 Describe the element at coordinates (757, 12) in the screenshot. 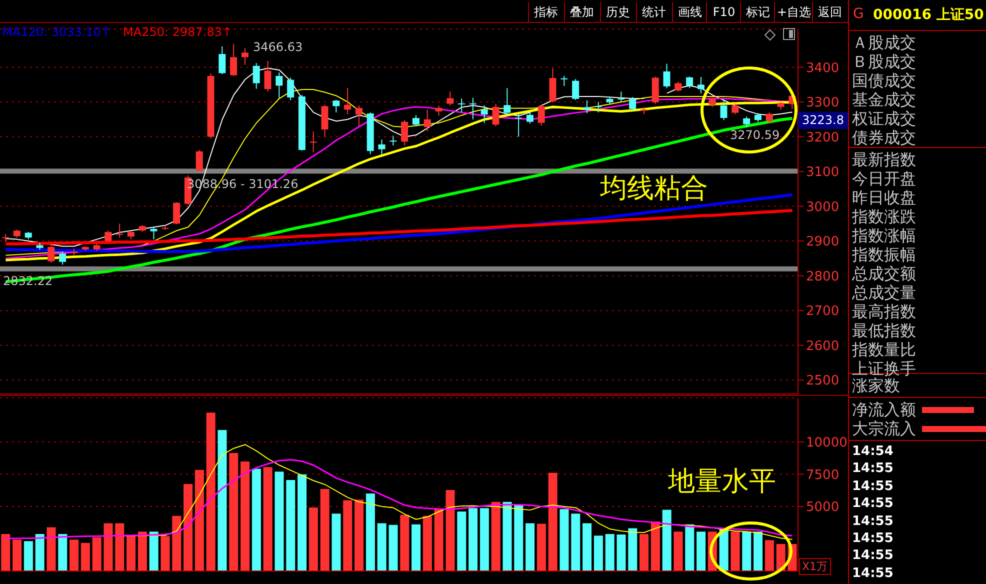

I see `text: 标记` at that location.